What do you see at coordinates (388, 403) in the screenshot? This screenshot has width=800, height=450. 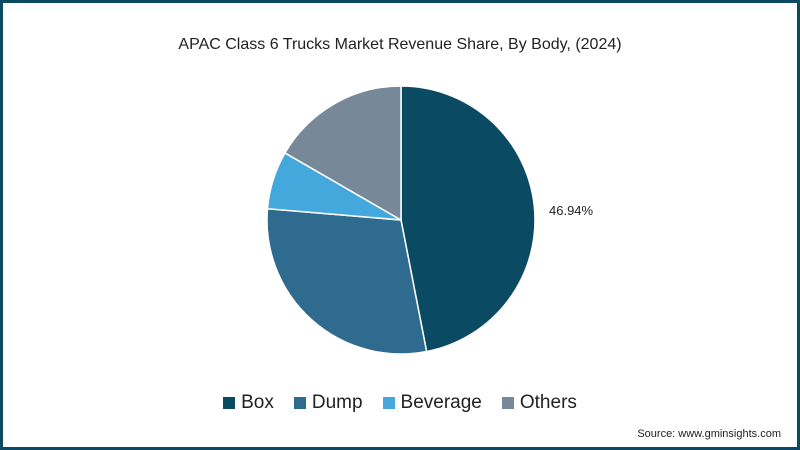 I see `legend-swatch-beverage` at bounding box center [388, 403].